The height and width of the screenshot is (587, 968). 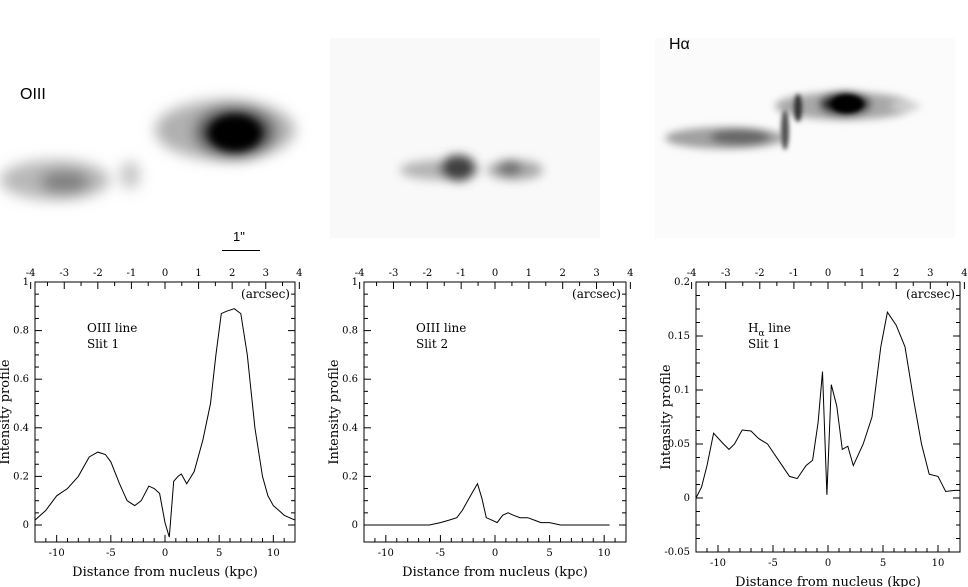 I want to click on oiii-image-label: OIII, so click(x=33, y=94).